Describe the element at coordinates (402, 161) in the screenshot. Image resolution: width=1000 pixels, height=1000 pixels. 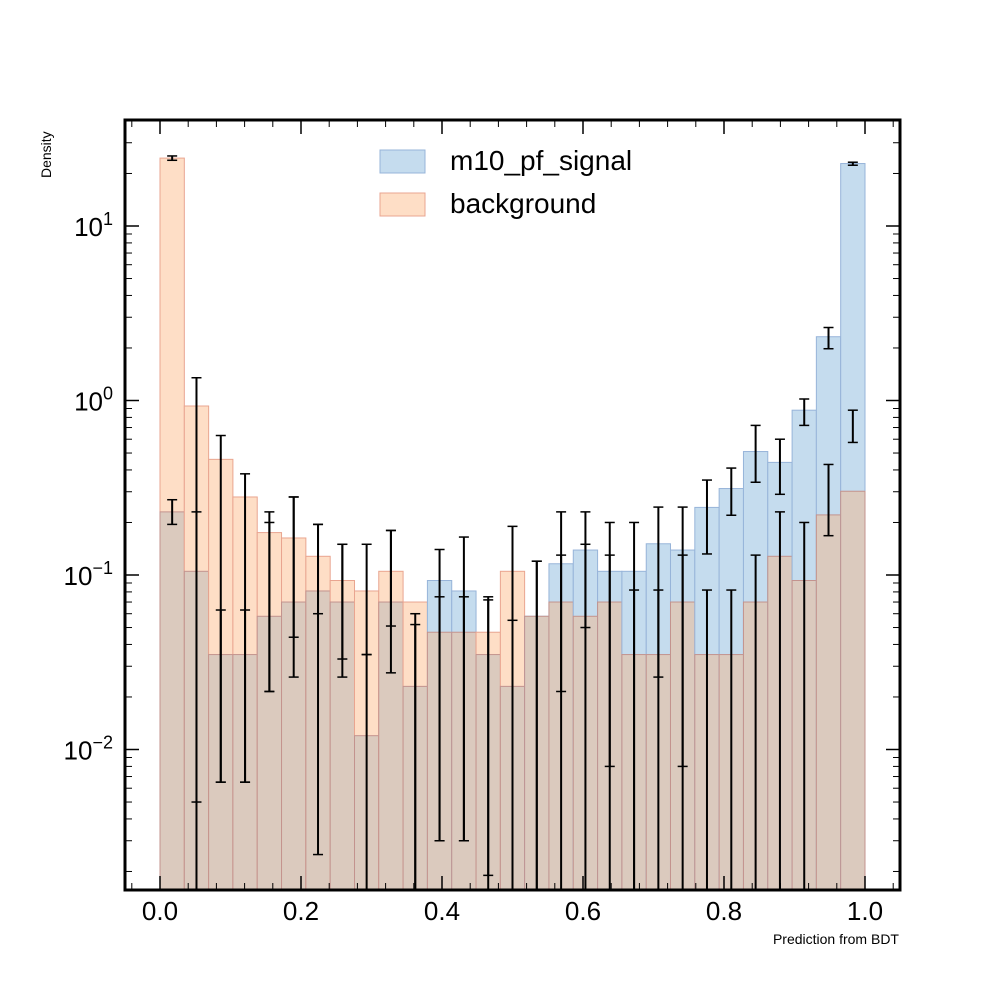
I see `legend-swatch-signal` at that location.